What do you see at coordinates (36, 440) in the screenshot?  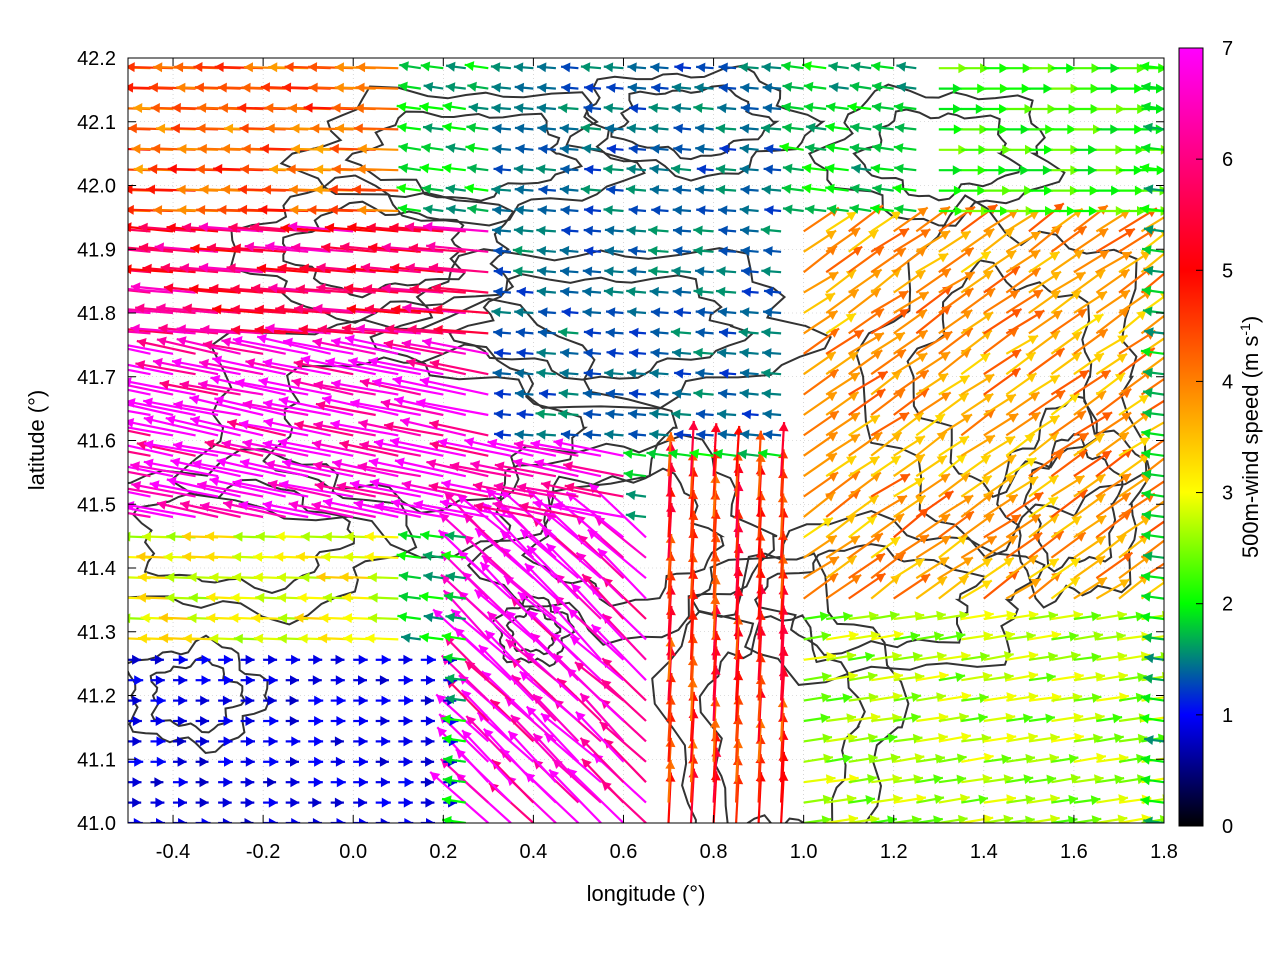 I see `y-axis-label: latitude (°)` at bounding box center [36, 440].